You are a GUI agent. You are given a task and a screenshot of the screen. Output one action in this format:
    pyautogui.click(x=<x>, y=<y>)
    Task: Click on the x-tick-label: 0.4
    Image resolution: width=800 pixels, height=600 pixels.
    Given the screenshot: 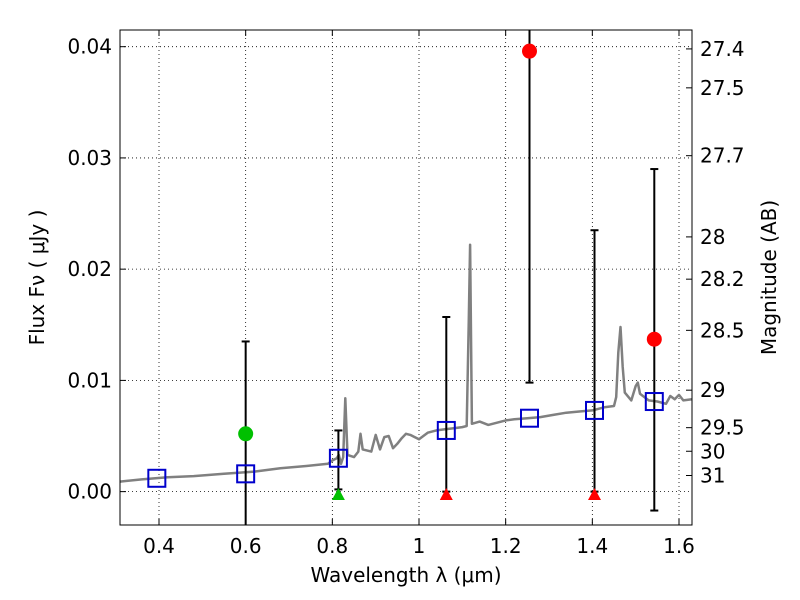 What is the action you would take?
    pyautogui.click(x=159, y=546)
    